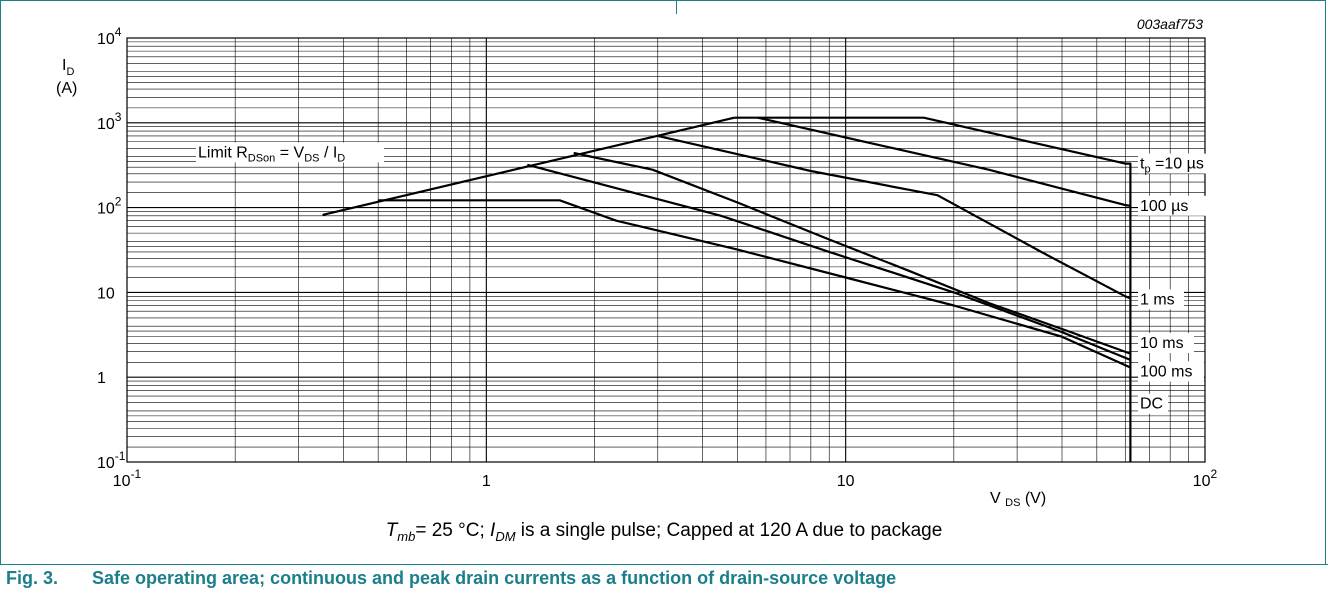  Describe the element at coordinates (109, 121) in the screenshot. I see `y-tick-label: 10³` at that location.